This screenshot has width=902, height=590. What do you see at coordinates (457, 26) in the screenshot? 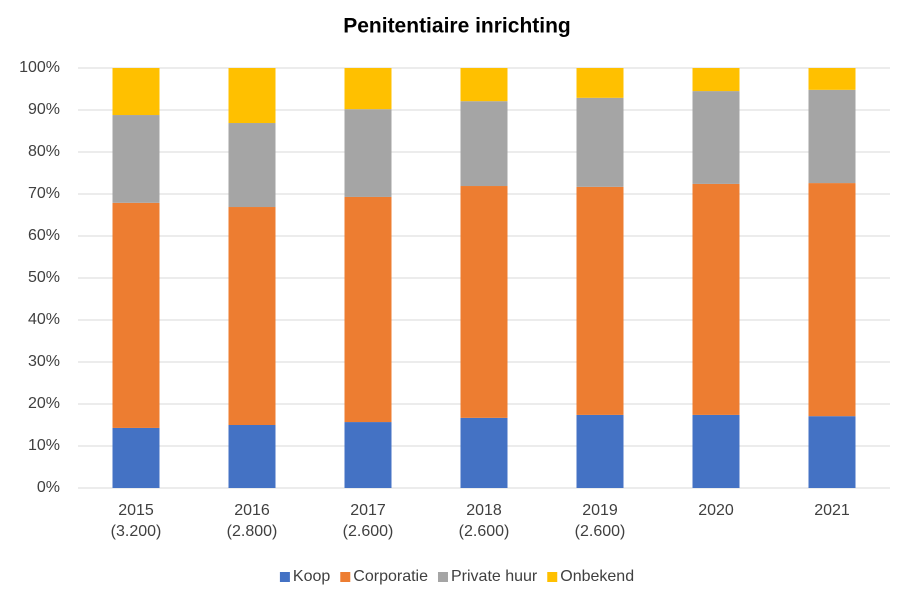
I see `chart-title: Penitentiaire inrichting` at bounding box center [457, 26].